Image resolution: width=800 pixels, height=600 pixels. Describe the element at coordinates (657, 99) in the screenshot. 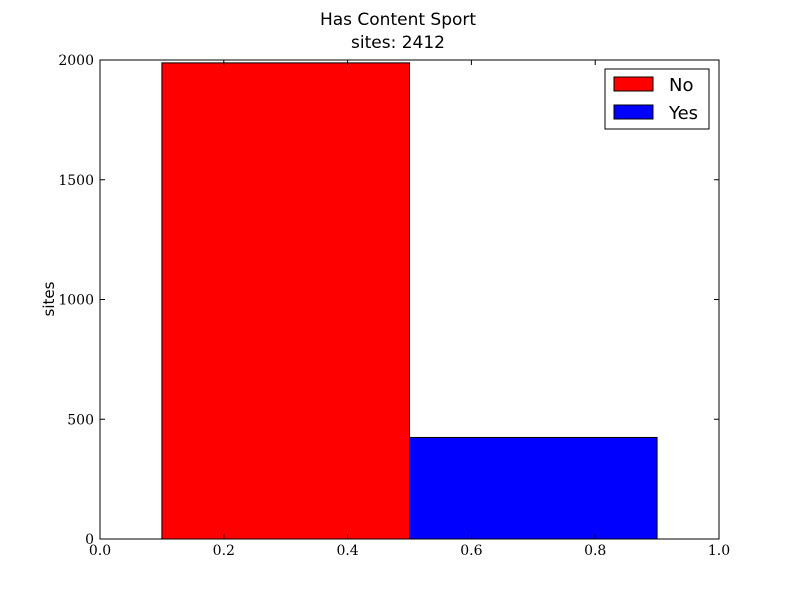

I see `legend: No Yes` at that location.